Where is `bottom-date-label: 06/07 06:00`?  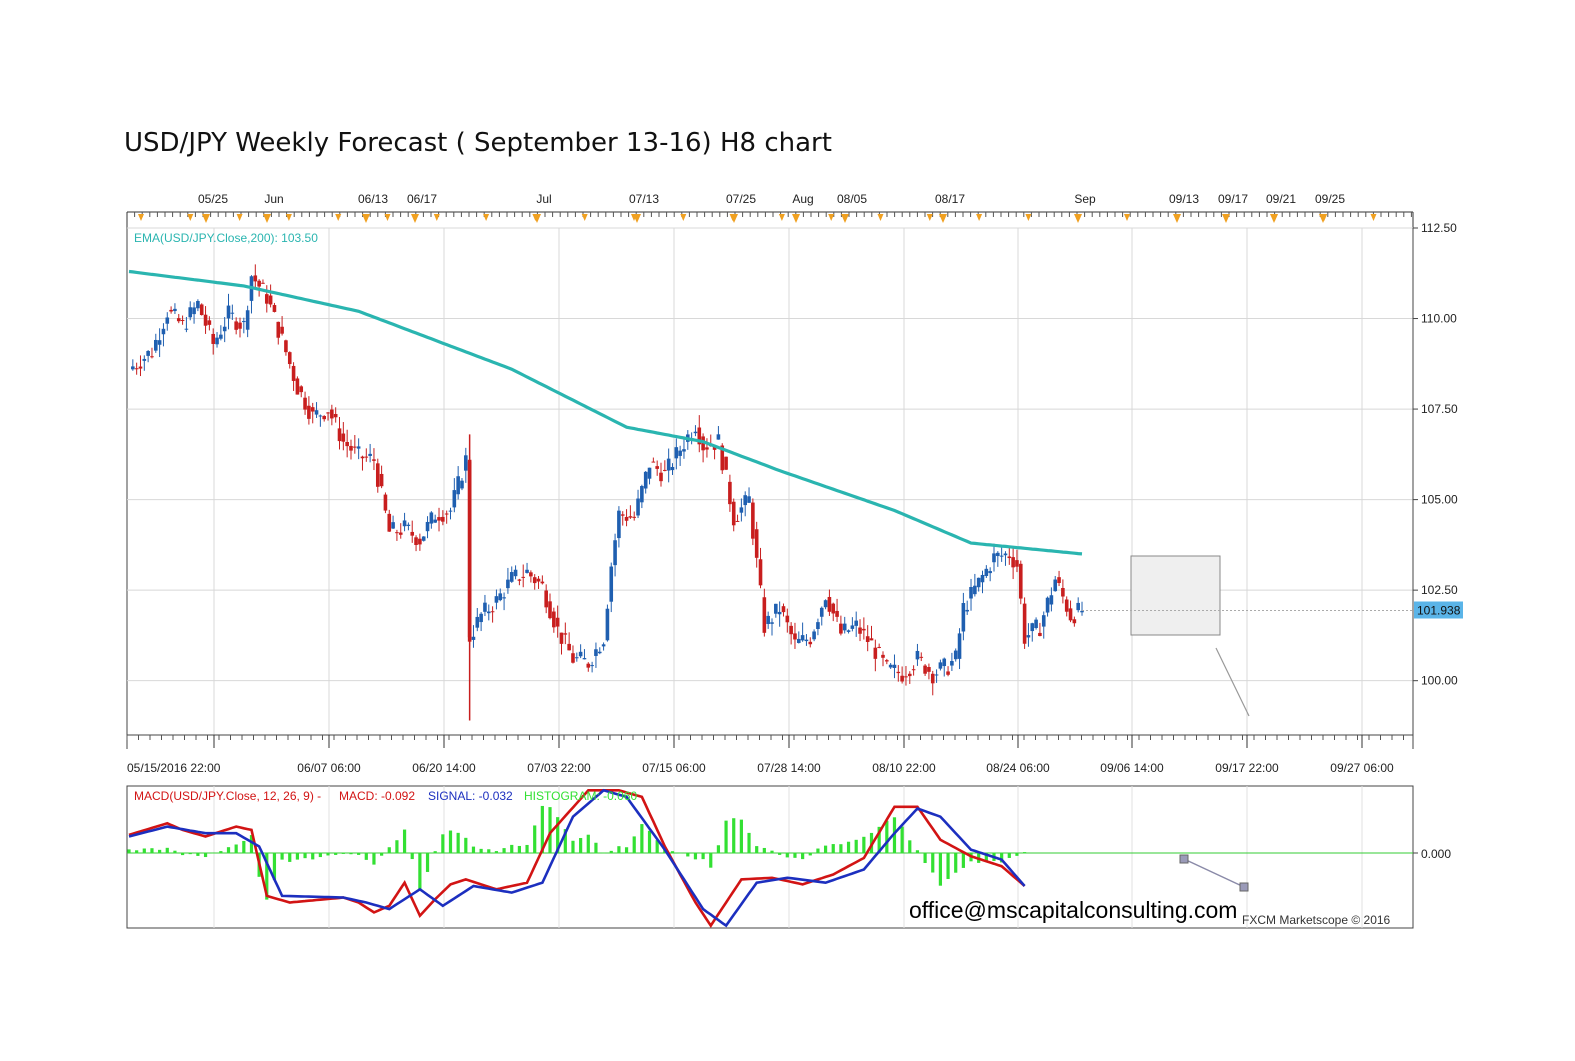 bottom-date-label: 06/07 06:00 is located at coordinates (329, 768).